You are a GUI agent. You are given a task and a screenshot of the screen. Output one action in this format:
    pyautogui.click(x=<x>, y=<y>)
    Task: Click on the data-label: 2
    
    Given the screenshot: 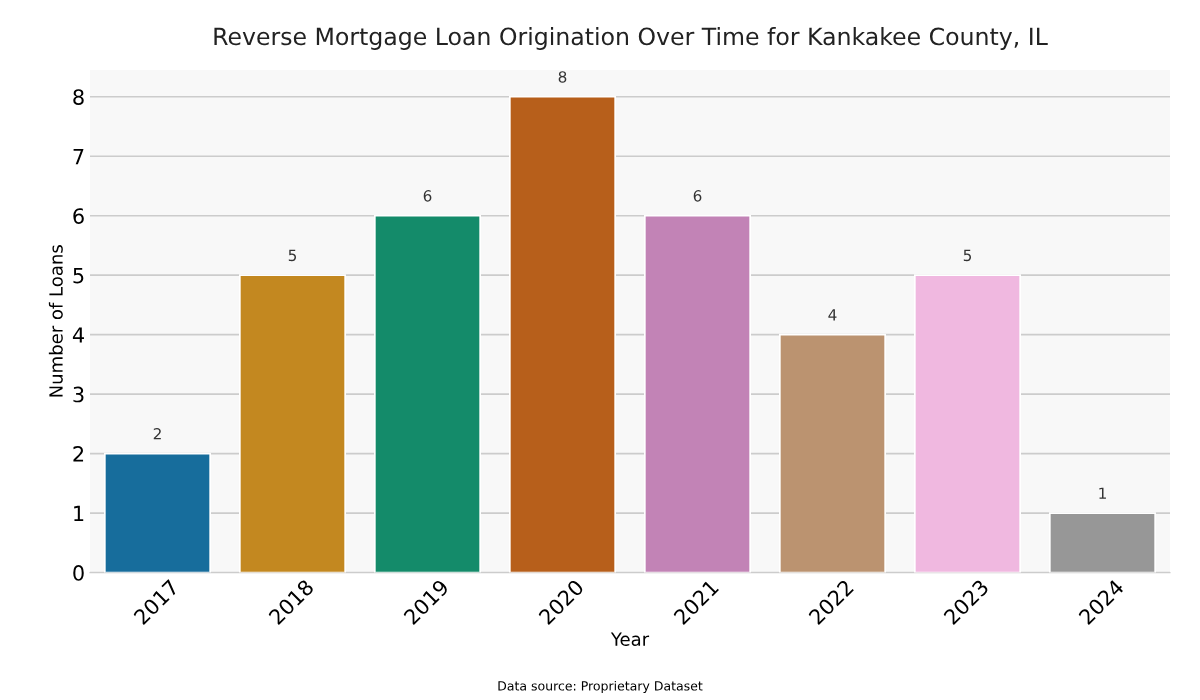 What is the action you would take?
    pyautogui.click(x=157, y=434)
    